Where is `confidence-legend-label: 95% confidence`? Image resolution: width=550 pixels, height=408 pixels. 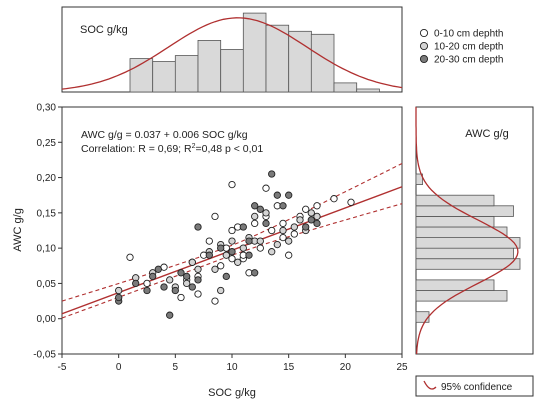 confidence-legend-label: 95% confidence is located at coordinates (477, 387).